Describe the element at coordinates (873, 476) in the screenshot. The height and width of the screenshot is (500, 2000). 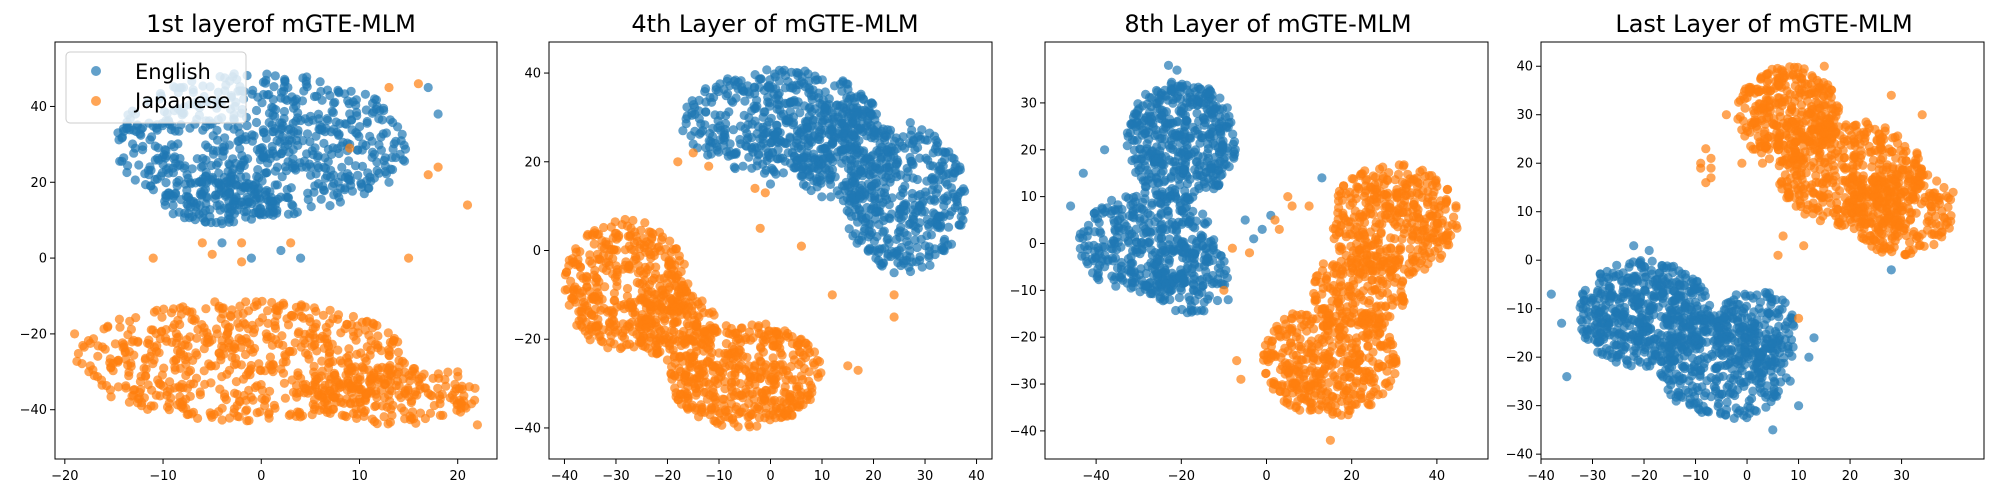
I see `x-tick-label: 20` at that location.